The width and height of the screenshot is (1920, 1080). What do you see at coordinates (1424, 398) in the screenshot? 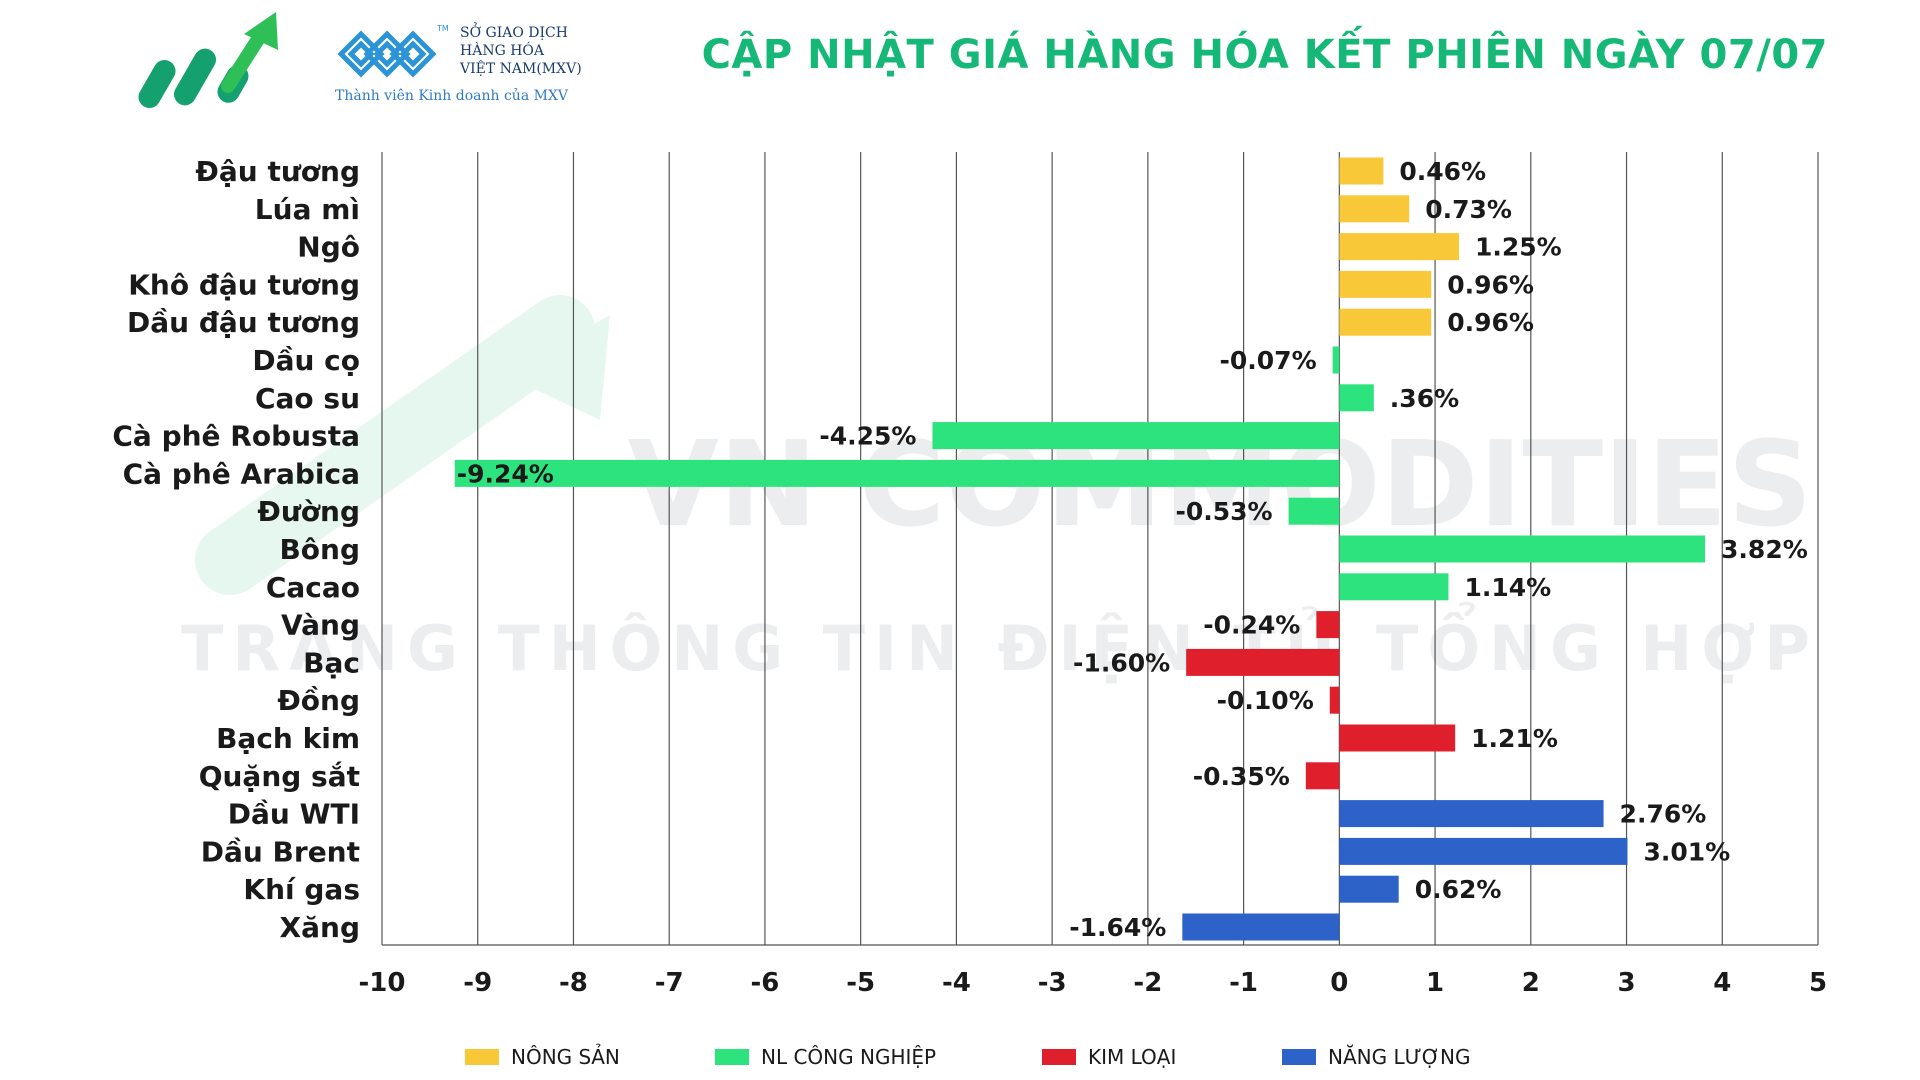
I see `value-label: .36%` at bounding box center [1424, 398].